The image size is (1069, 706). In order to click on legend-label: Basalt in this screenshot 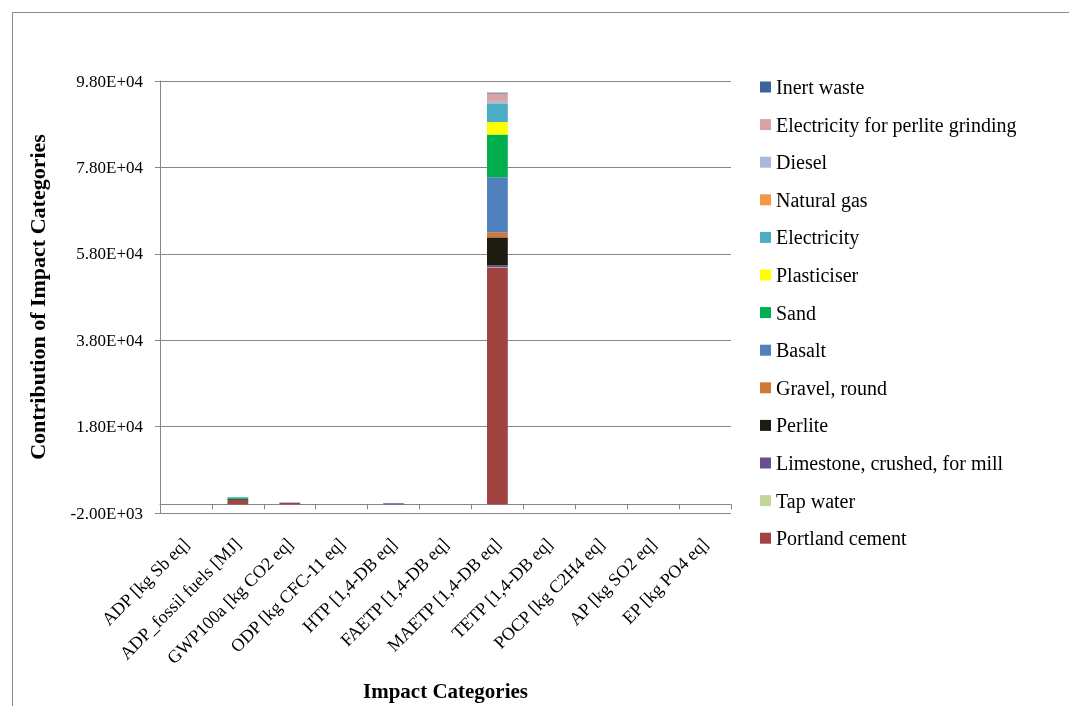, I will do `click(801, 350)`.